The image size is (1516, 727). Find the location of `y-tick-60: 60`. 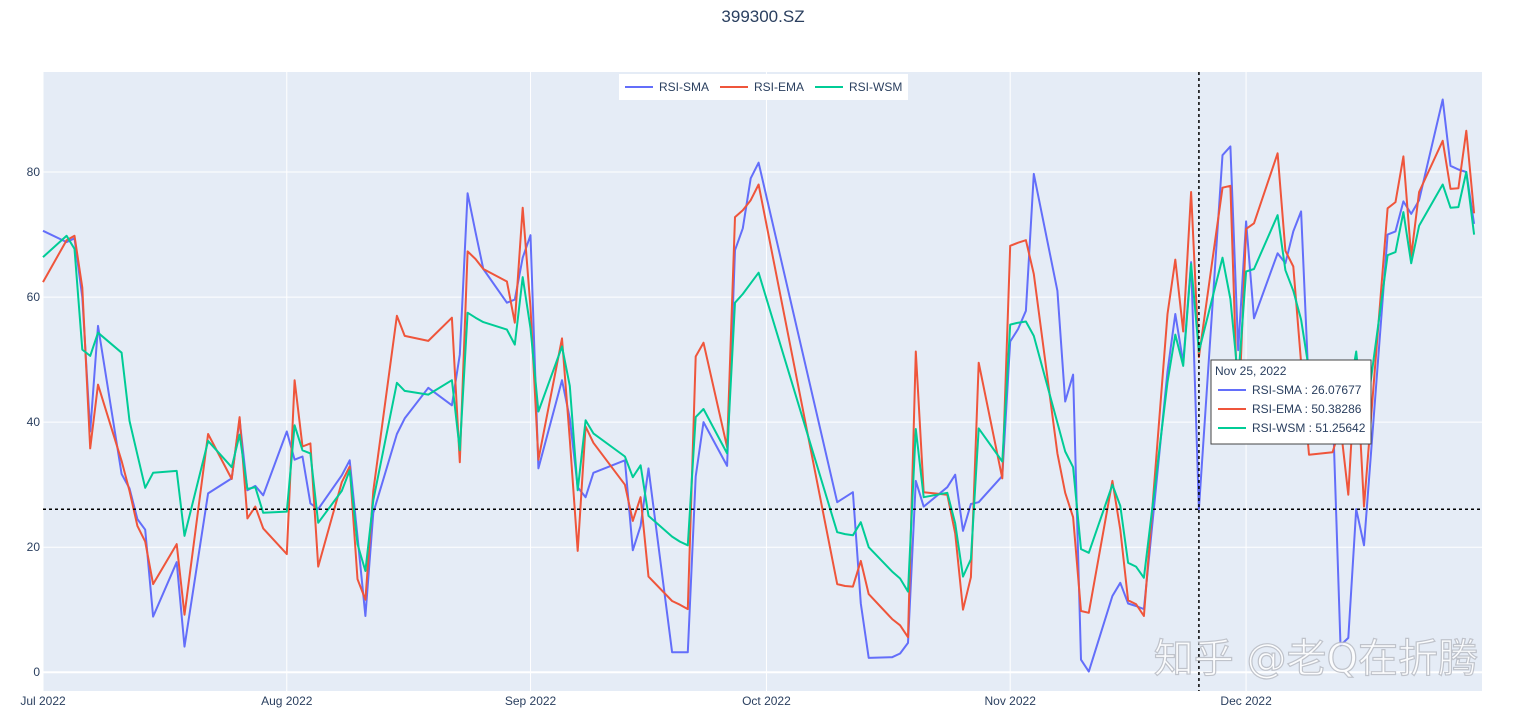

y-tick-60: 60 is located at coordinates (34, 297).